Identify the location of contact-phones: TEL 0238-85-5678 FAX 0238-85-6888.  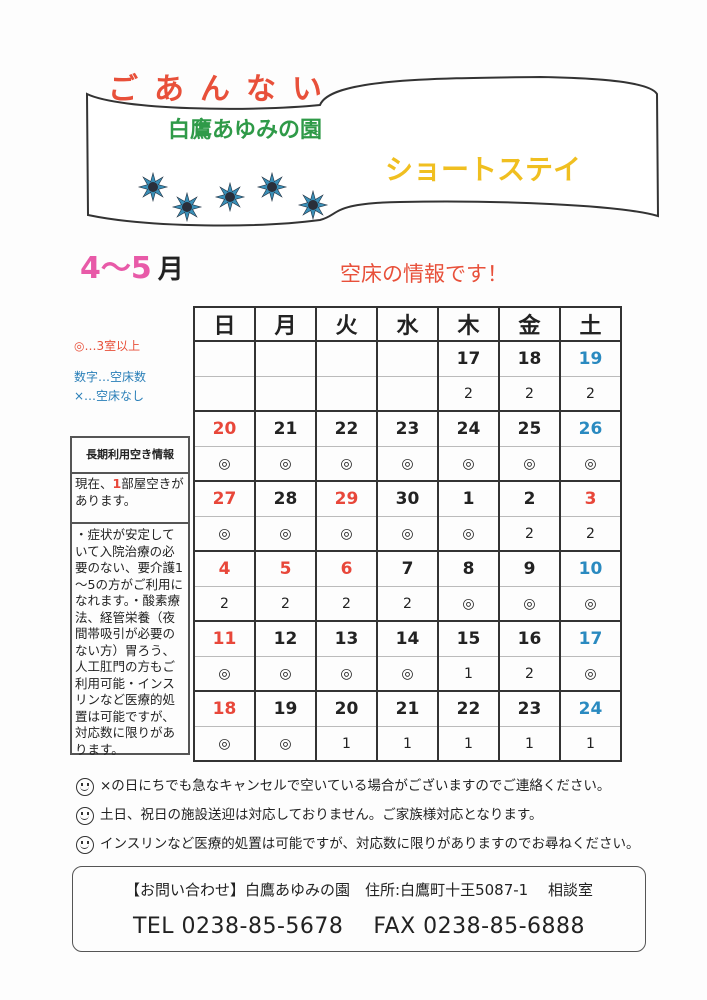
(359, 926).